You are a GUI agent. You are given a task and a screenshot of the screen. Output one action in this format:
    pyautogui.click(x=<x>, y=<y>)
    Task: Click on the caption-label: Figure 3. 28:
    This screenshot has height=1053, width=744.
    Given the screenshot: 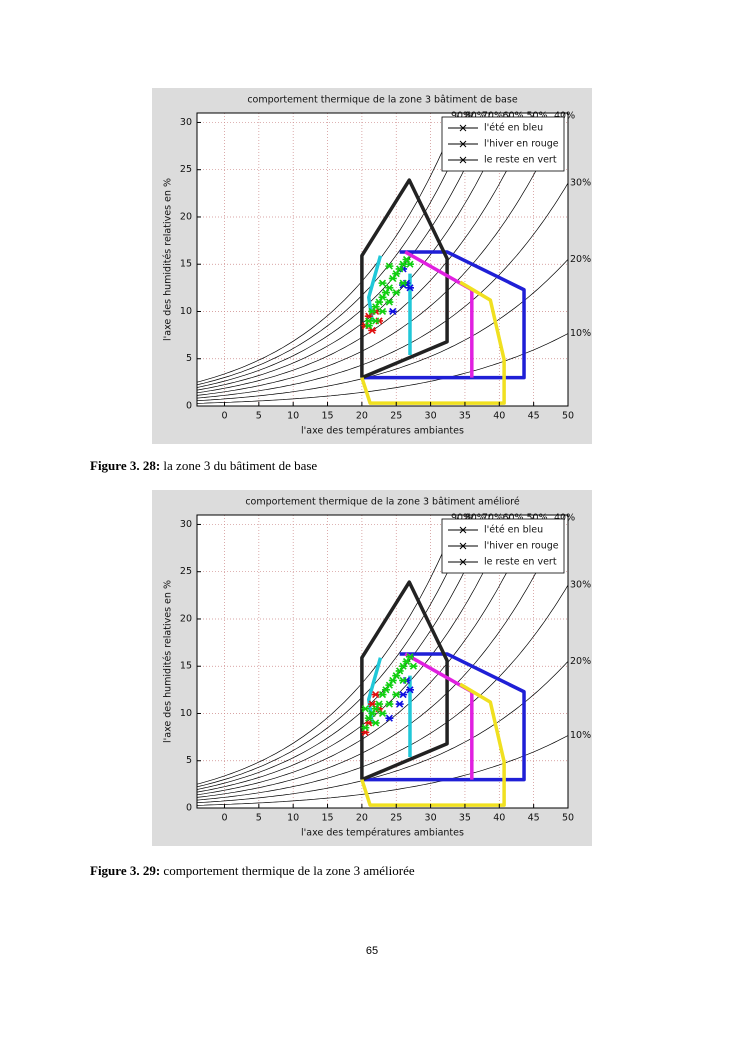 What is the action you would take?
    pyautogui.click(x=125, y=465)
    